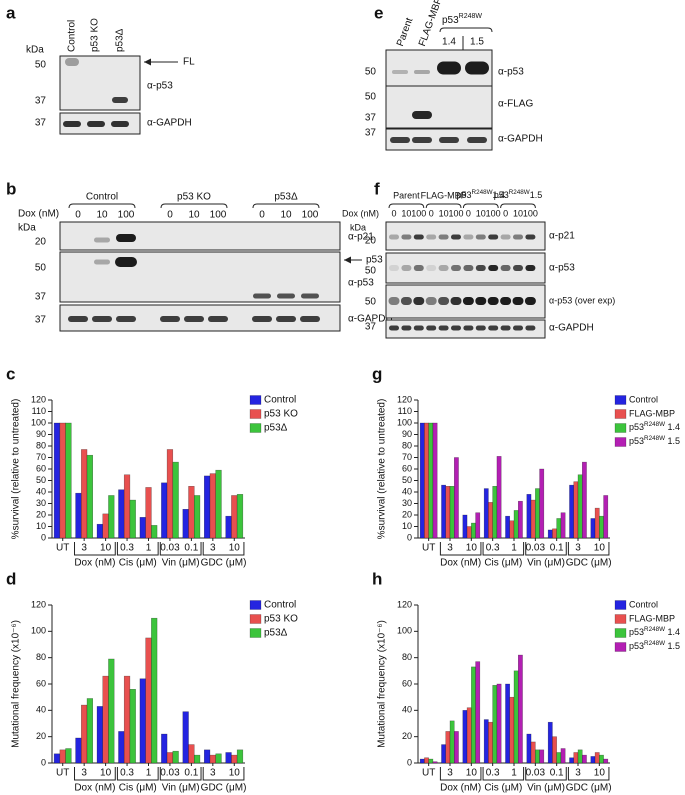 Image resolution: width=685 pixels, height=795 pixels. Describe the element at coordinates (654, 631) in the screenshot. I see `legend-label: p53R248W 1.4` at that location.